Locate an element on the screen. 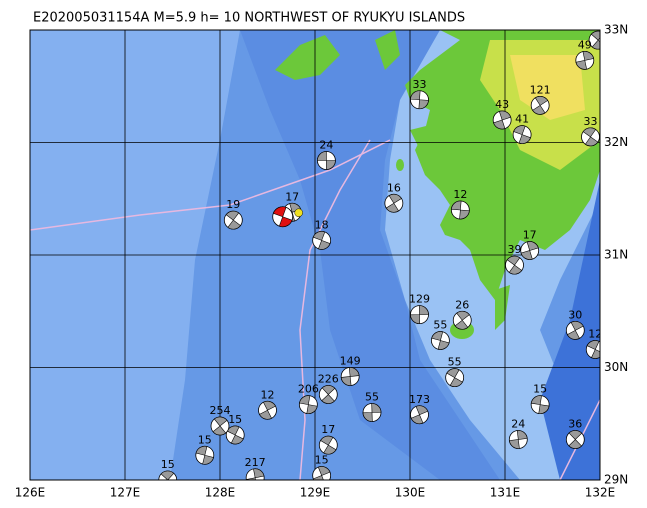  x-tick-label: 127E is located at coordinates (125, 493).